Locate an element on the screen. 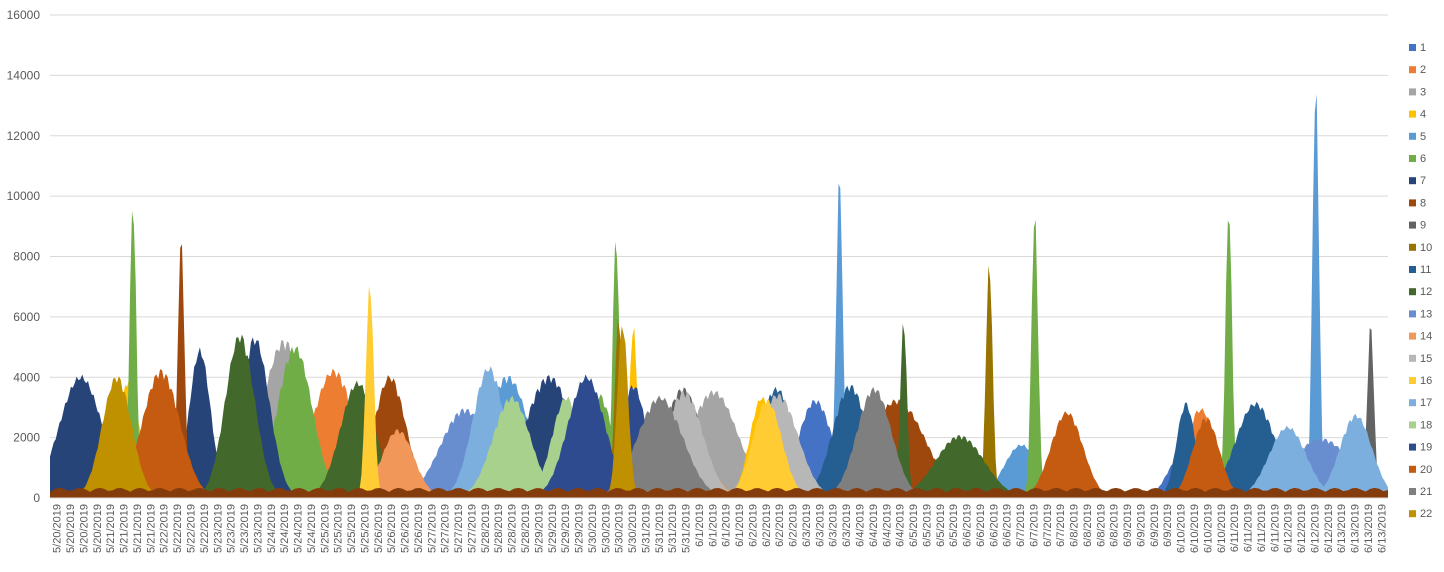 The height and width of the screenshot is (572, 1444). x-tick-label: 6/8/2019 is located at coordinates (1075, 525).